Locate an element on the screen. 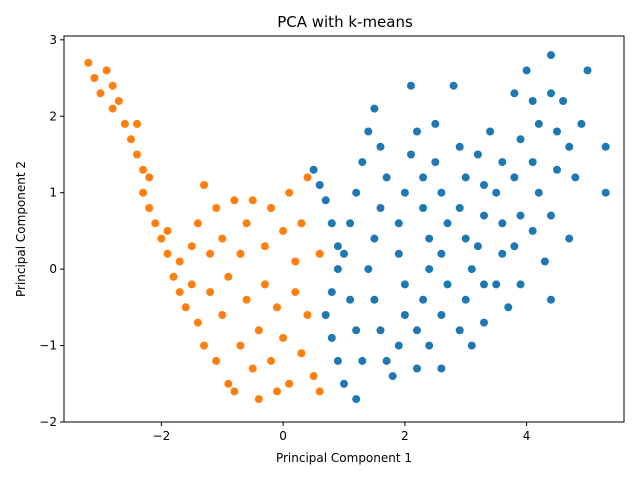 This screenshot has height=480, width=640. y-tick-label-2: 0 is located at coordinates (53, 269).